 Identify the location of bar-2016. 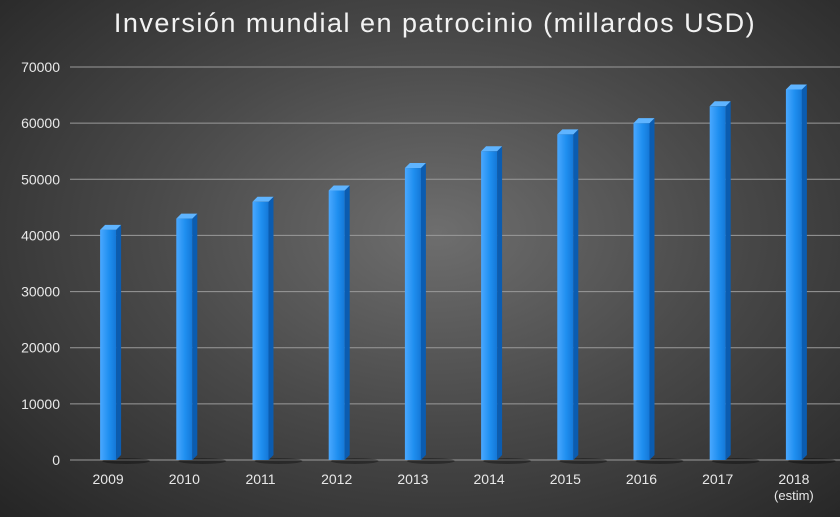
(644, 289).